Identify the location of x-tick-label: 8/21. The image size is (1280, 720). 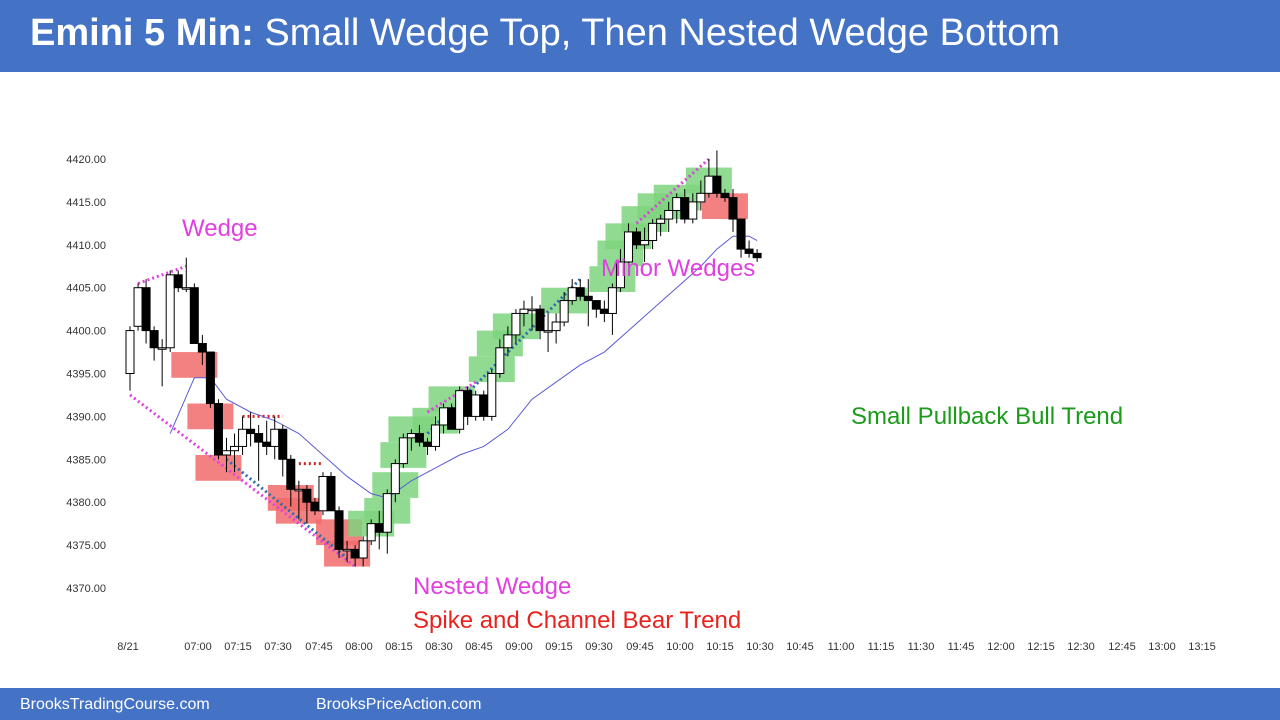
(127, 647).